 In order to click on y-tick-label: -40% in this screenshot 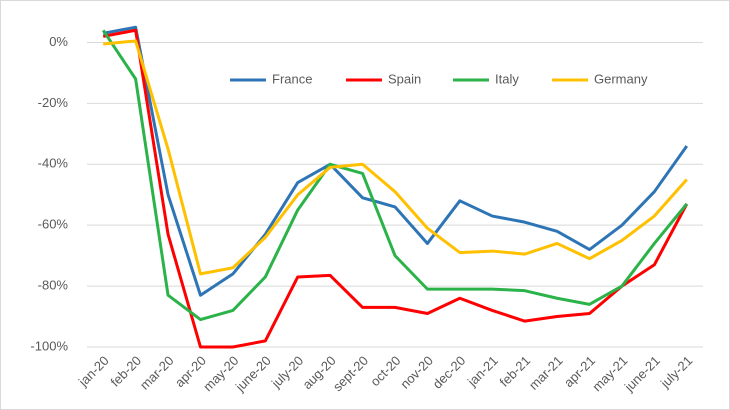, I will do `click(53, 163)`.